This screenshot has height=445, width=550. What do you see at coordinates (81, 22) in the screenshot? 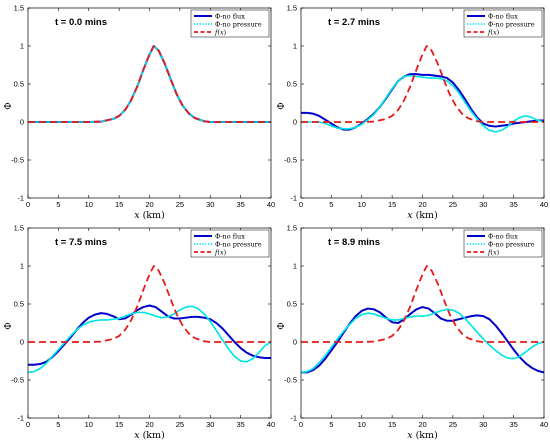
I see `panel-title: t = 0.0 mins` at bounding box center [81, 22].